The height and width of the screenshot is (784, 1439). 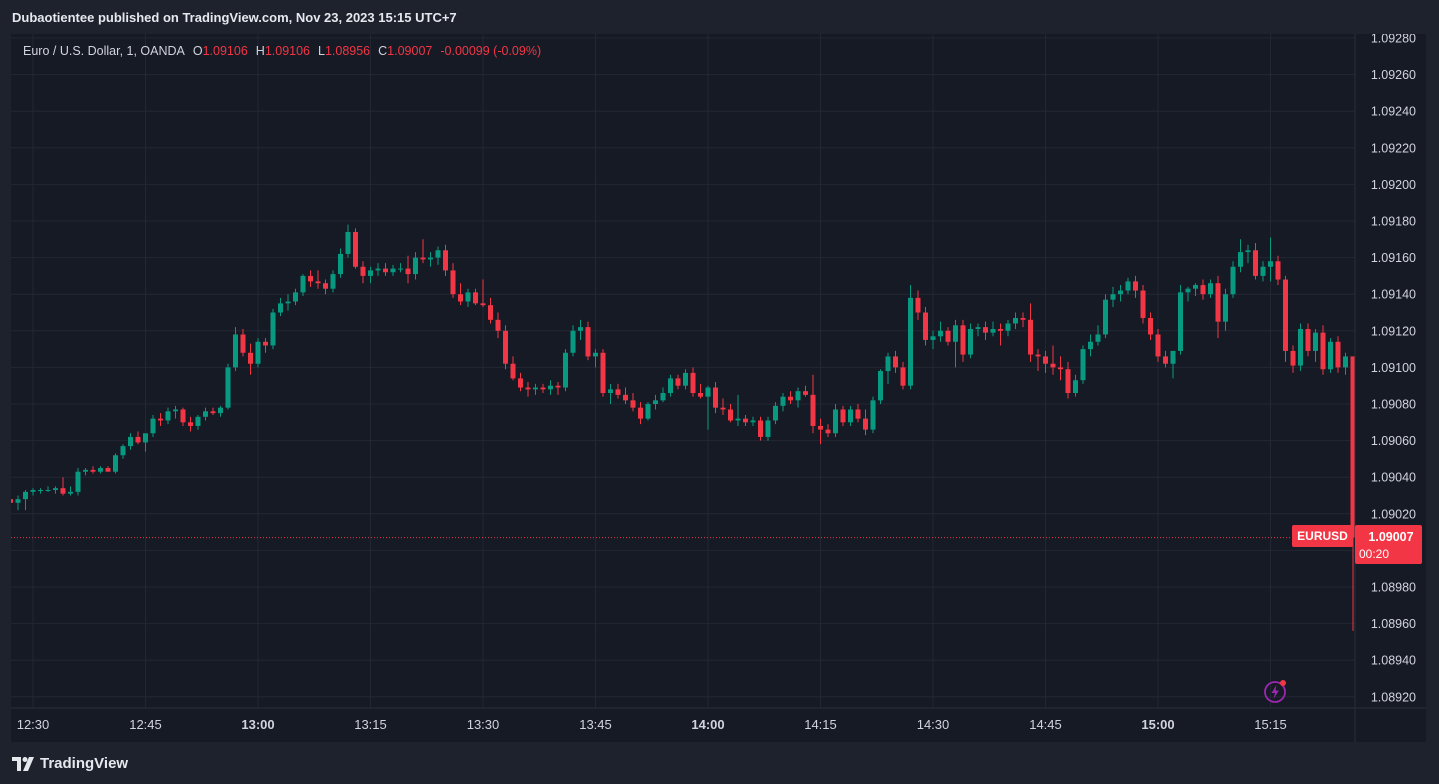 What do you see at coordinates (70, 763) in the screenshot?
I see `tradingview-logo: TradingView` at bounding box center [70, 763].